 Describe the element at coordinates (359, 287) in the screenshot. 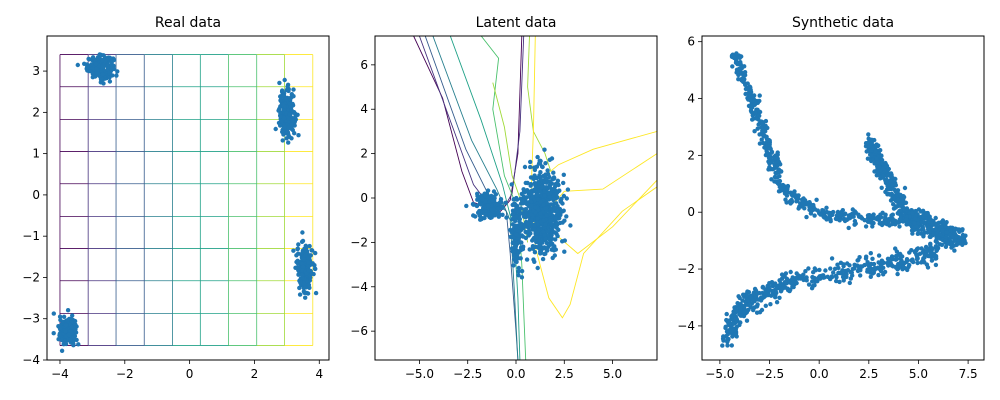

I see `y-tick-label: −4` at that location.